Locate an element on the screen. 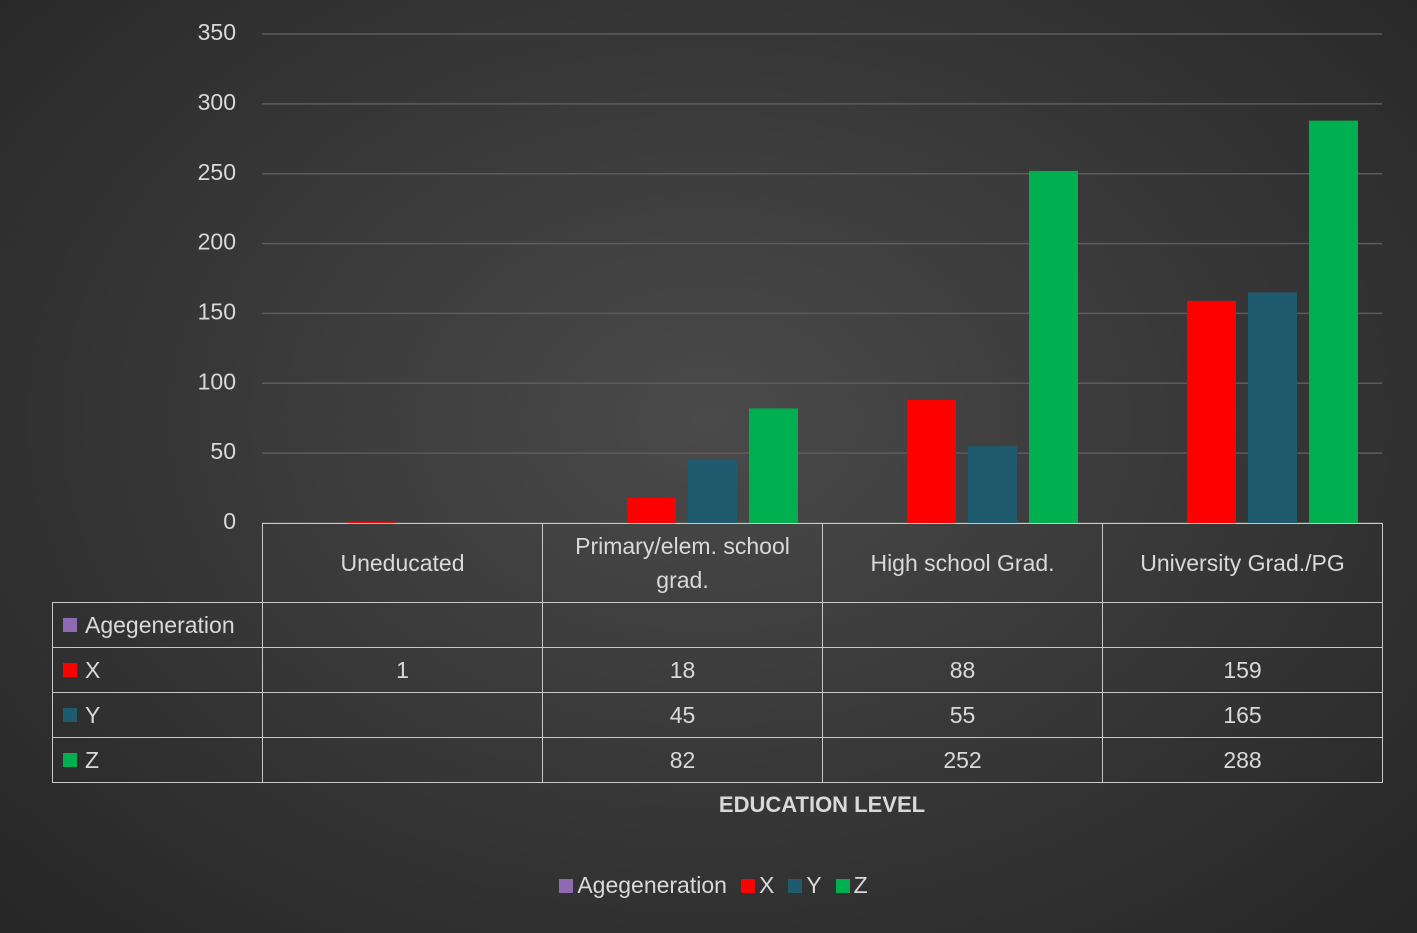  table-row-header: Z is located at coordinates (157, 760).